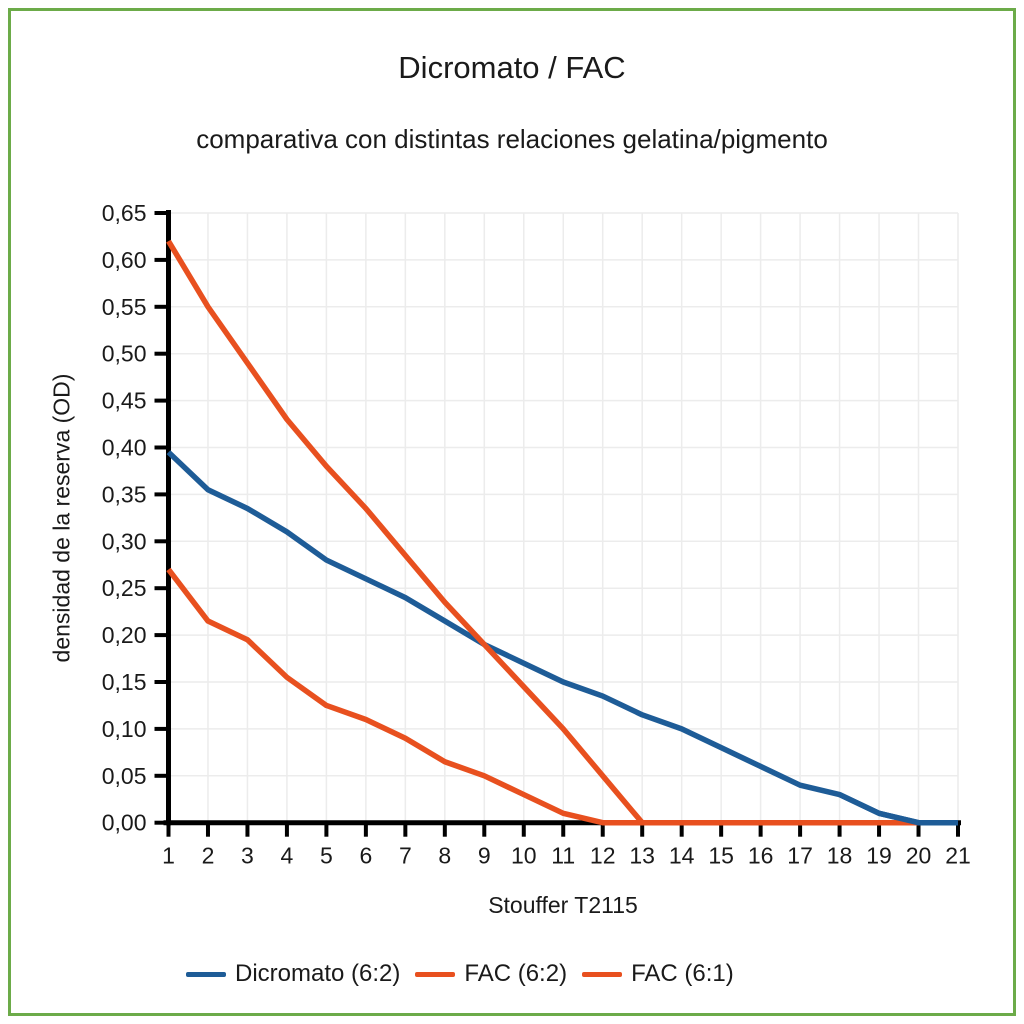 The width and height of the screenshot is (1024, 1024). I want to click on x-tick-label: 20, so click(919, 856).